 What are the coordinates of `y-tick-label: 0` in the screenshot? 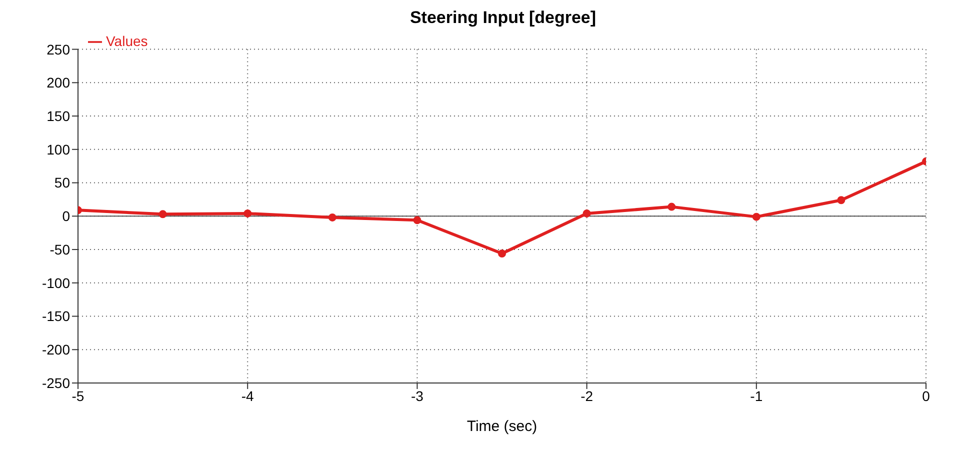 It's located at (66, 216).